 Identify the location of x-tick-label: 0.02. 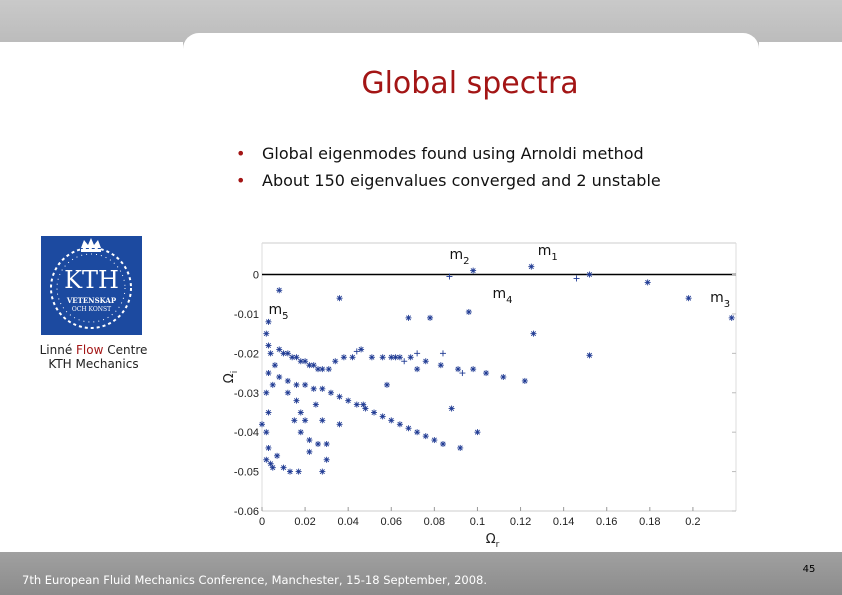
(304, 522).